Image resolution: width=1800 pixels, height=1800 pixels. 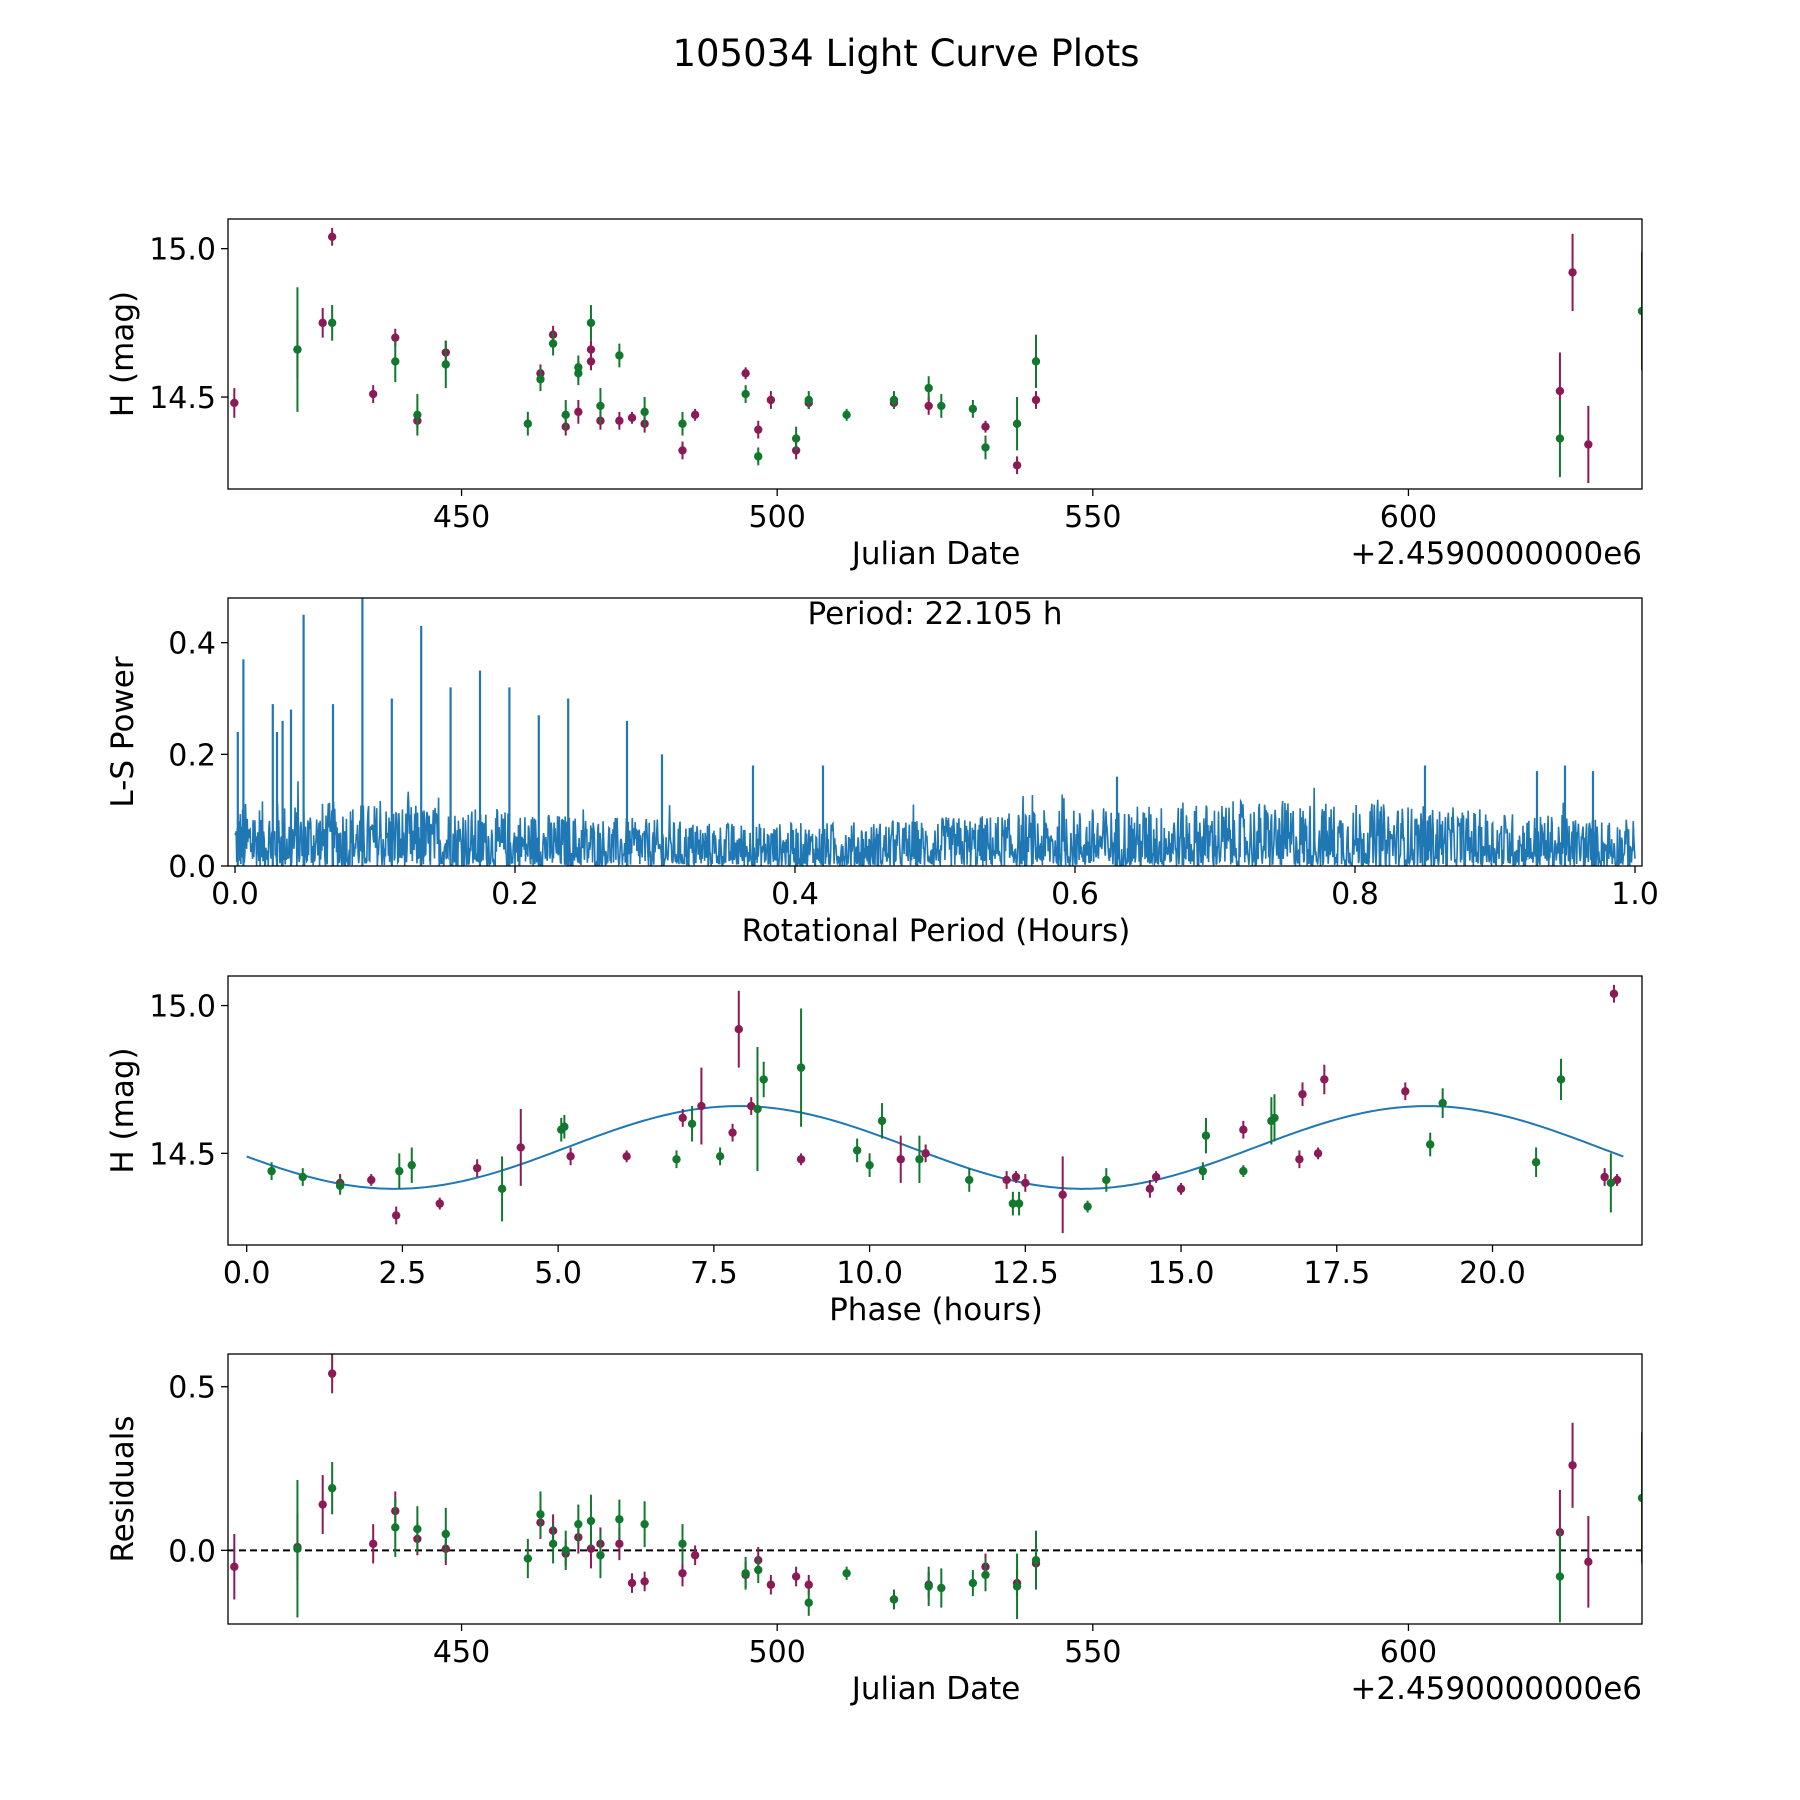 What do you see at coordinates (1092, 517) in the screenshot?
I see `x-tick-label: 550` at bounding box center [1092, 517].